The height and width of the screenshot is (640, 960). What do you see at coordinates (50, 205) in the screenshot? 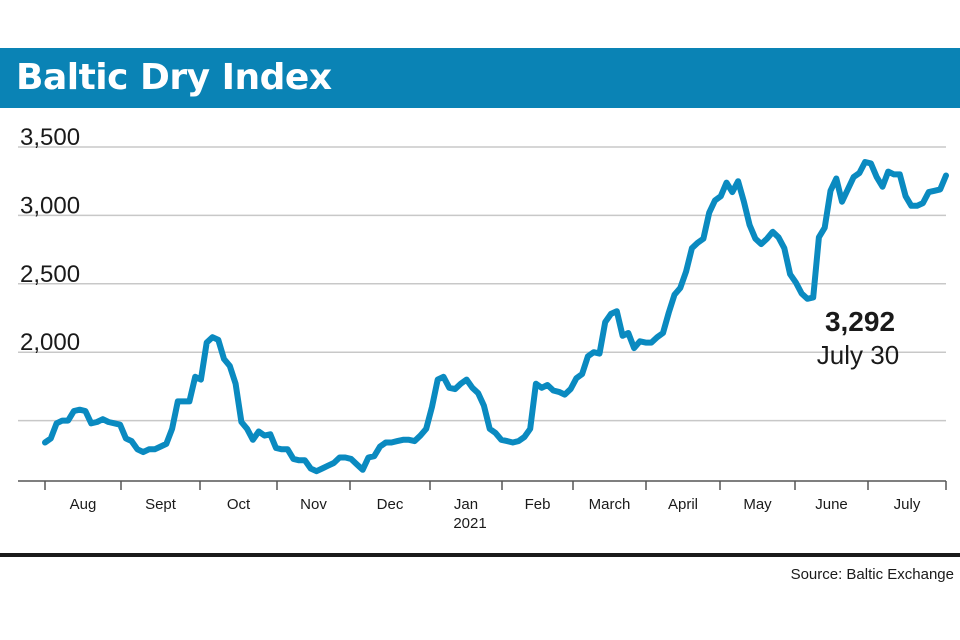
I see `y-tick-label: 3,000` at bounding box center [50, 205].